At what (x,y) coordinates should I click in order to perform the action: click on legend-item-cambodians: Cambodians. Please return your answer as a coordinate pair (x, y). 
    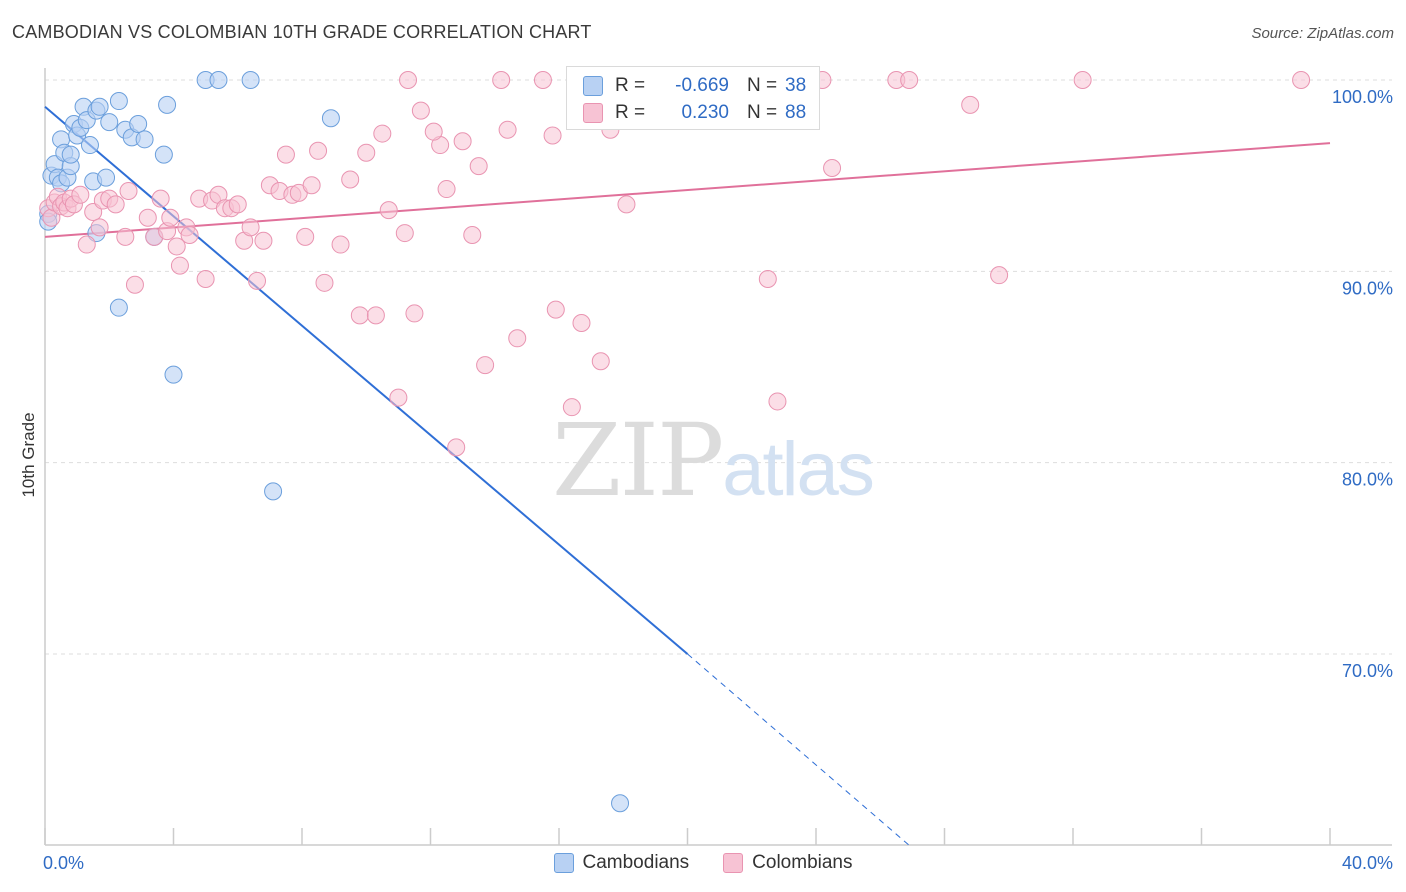
    Looking at the image, I should click on (621, 863).